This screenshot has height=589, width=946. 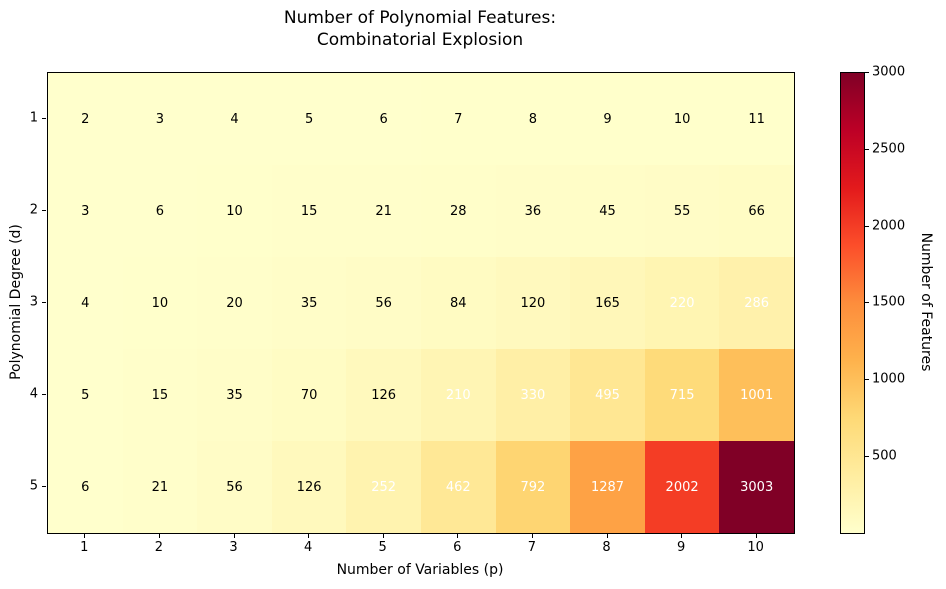 I want to click on colorbar, so click(x=852, y=303).